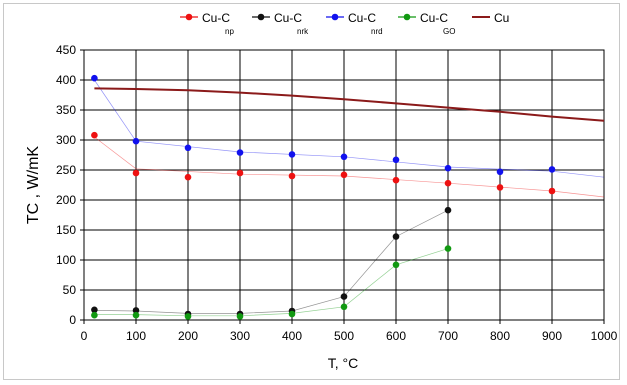 Image resolution: width=627 pixels, height=385 pixels. What do you see at coordinates (70, 185) in the screenshot?
I see `y-axis-ticks: 0 50 100 150 200 250 300 350 400 450` at bounding box center [70, 185].